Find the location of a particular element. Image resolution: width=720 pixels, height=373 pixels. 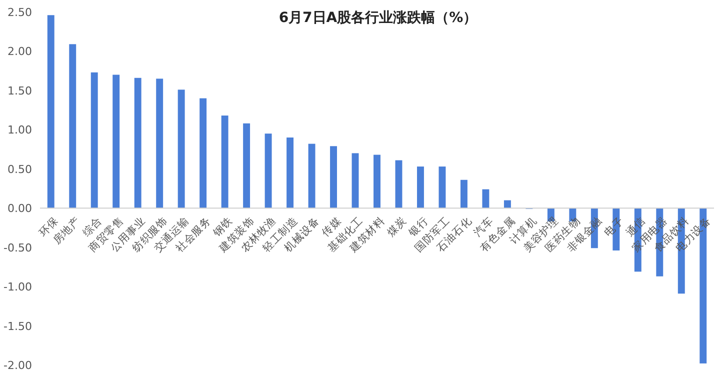

x-tick-label: 电子 is located at coordinates (614, 226).